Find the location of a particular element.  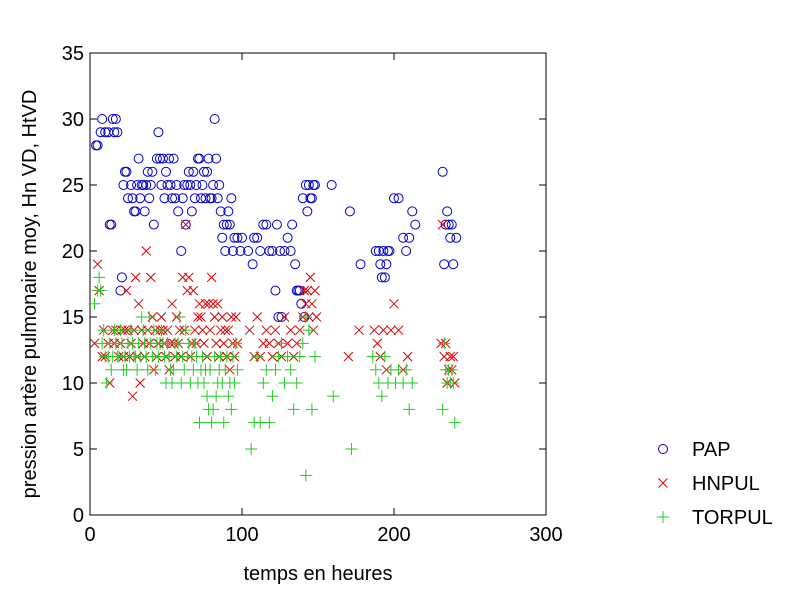

y-tick-label: 35 is located at coordinates (73, 54).